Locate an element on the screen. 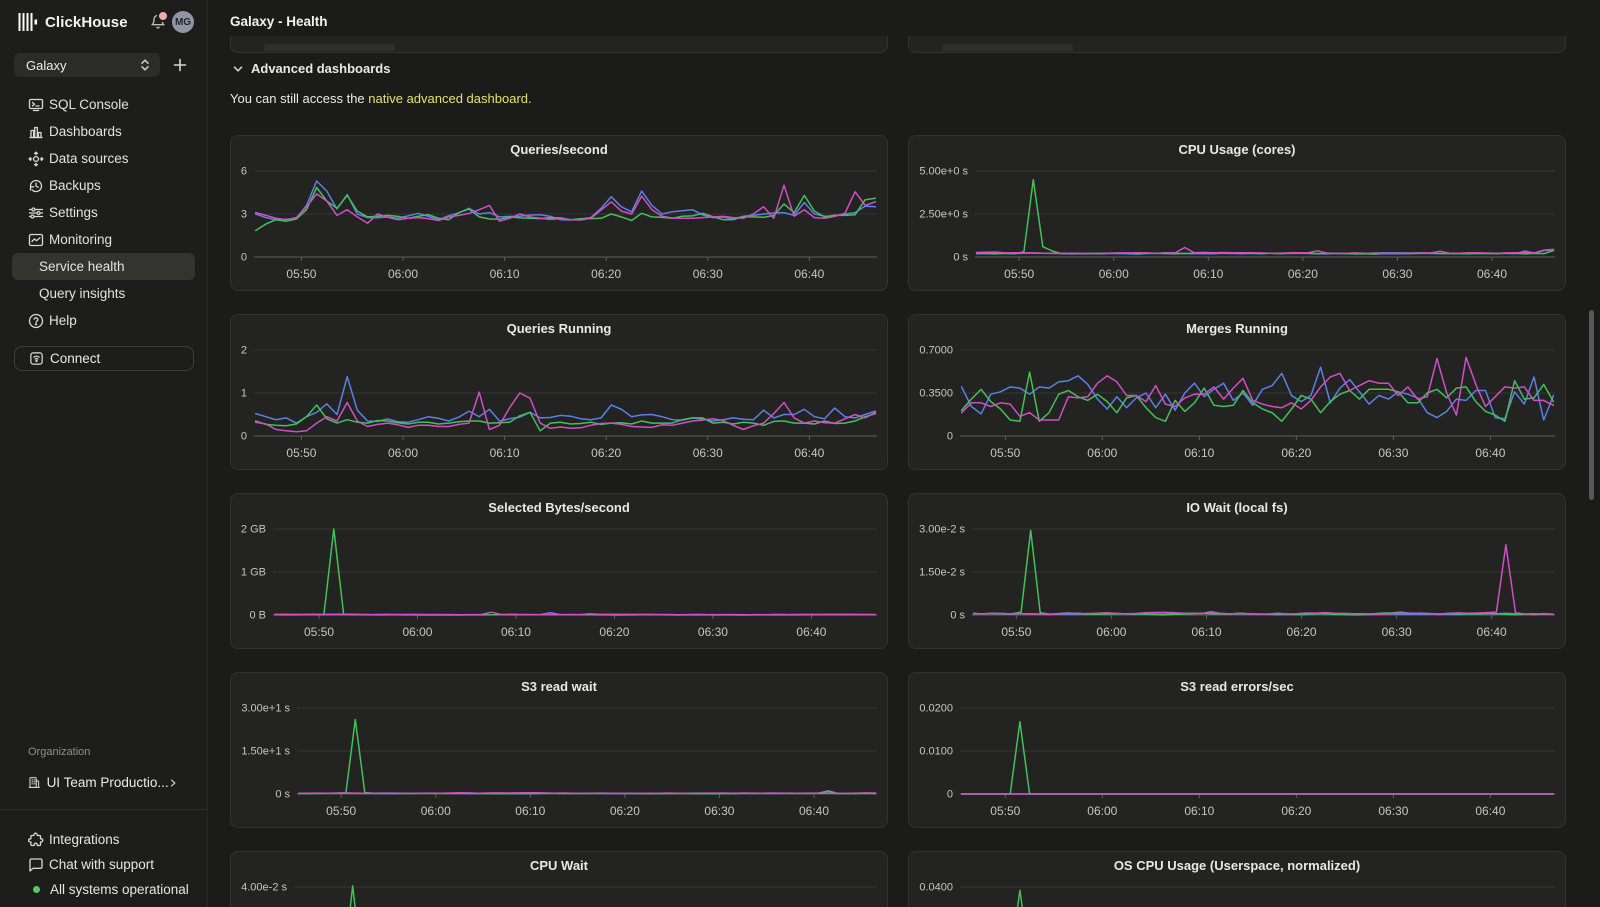 Image resolution: width=1600 pixels, height=907 pixels. chevron-updown-icon is located at coordinates (145, 65).